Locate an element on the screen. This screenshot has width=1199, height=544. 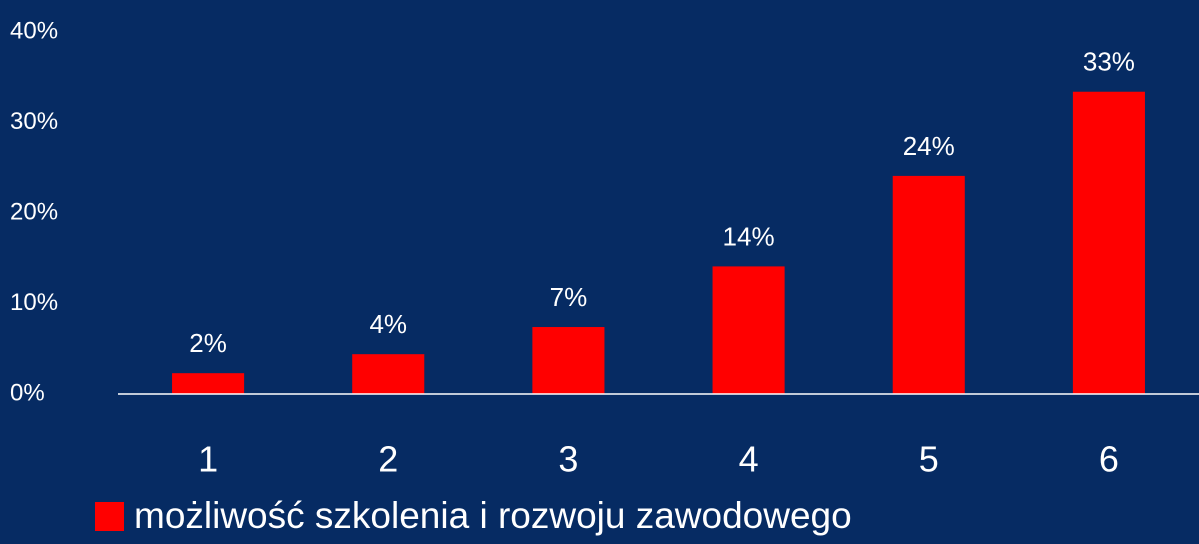
y-tick-label: 0% is located at coordinates (27, 392).